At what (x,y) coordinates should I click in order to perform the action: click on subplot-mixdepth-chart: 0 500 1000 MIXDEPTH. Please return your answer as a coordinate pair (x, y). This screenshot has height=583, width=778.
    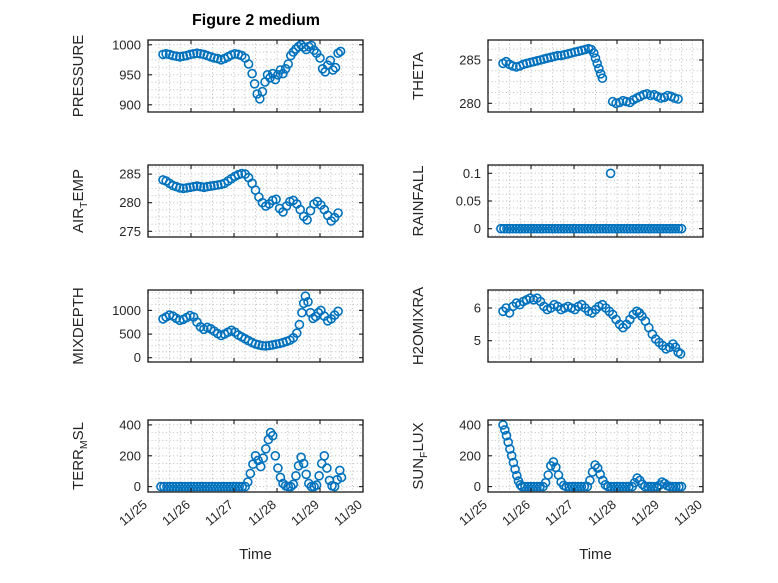
    Looking at the image, I should click on (217, 326).